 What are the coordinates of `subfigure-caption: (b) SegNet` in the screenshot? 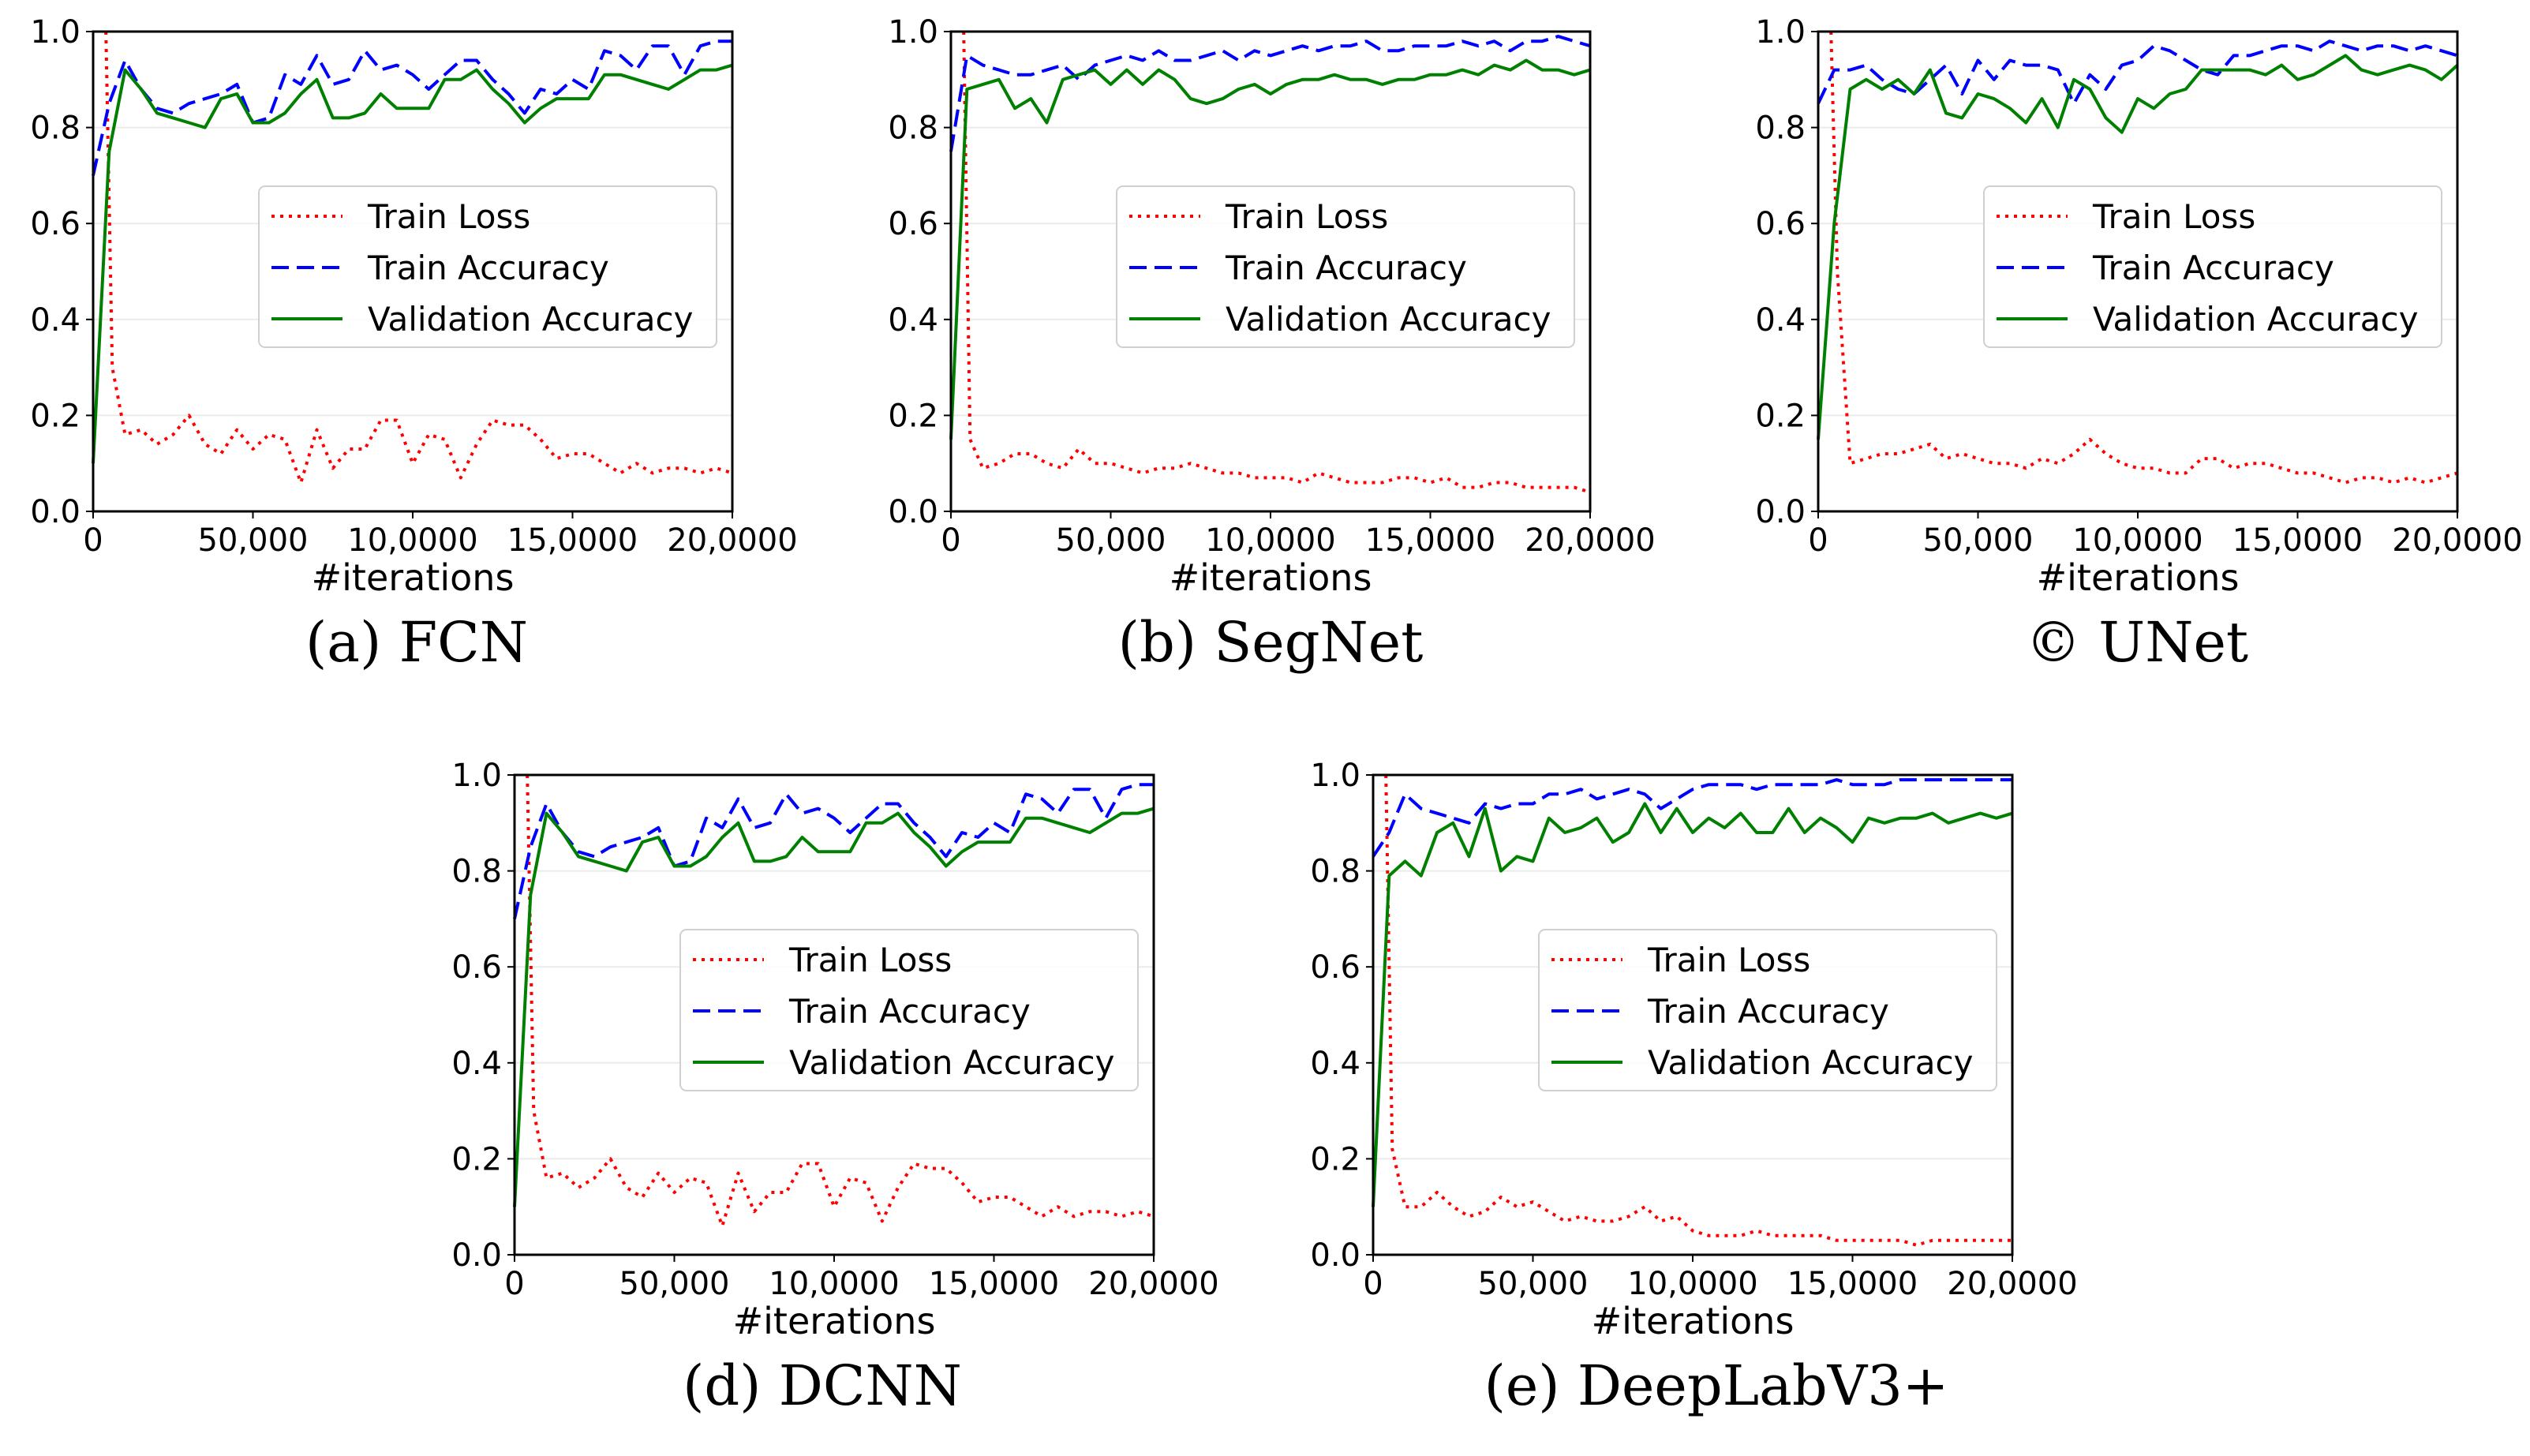 It's located at (1271, 642).